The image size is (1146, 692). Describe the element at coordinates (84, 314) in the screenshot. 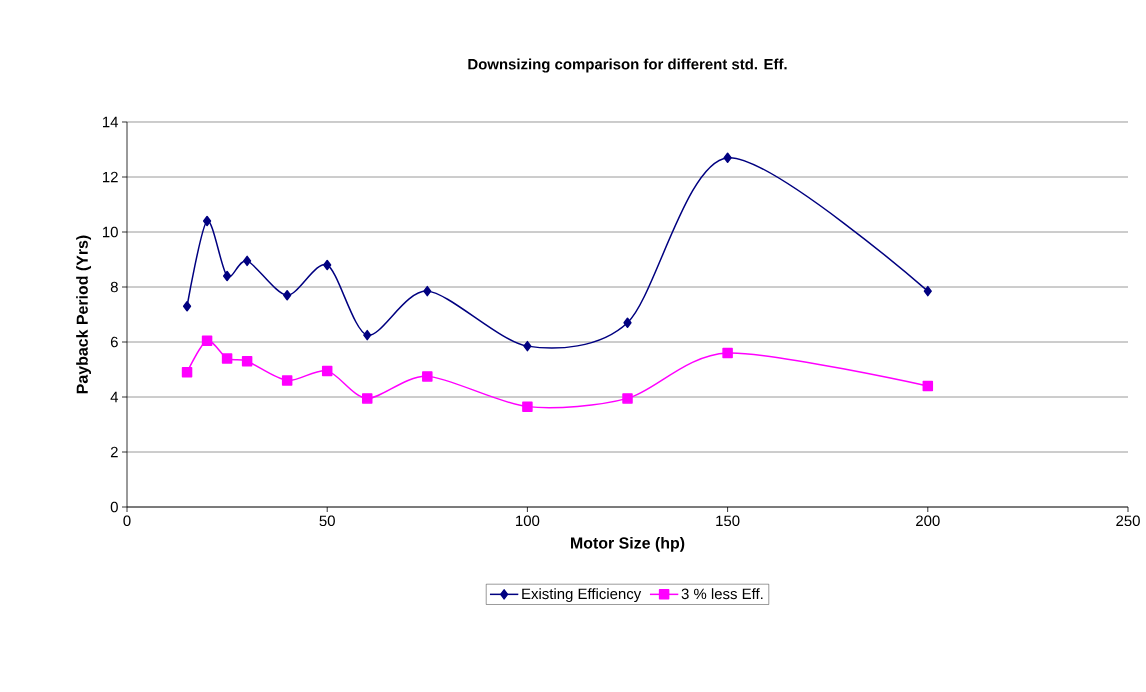

I see `y-axis-title: Payback Period (Yrs)` at that location.